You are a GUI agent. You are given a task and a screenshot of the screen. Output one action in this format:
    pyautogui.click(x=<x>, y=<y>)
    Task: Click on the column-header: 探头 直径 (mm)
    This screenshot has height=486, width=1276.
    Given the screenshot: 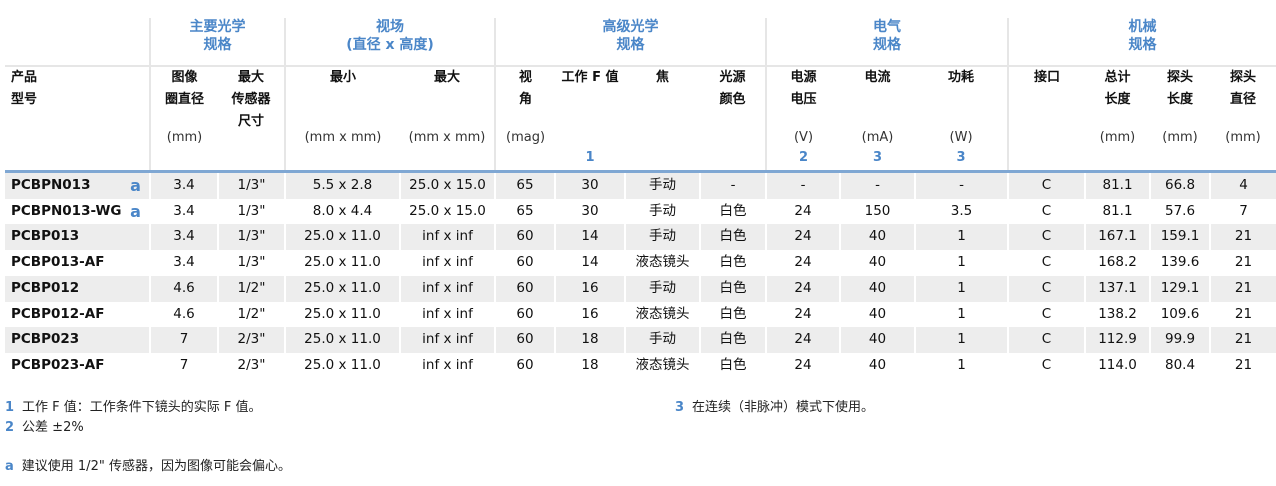 What is the action you would take?
    pyautogui.click(x=1243, y=119)
    